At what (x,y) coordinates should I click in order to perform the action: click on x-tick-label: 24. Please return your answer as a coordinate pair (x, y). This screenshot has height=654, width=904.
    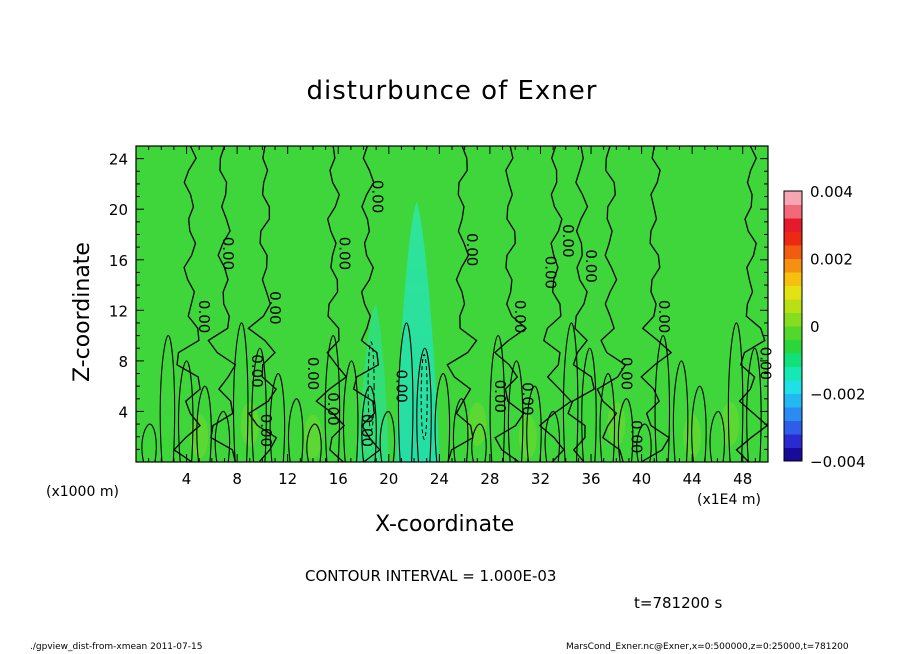
    Looking at the image, I should click on (439, 479).